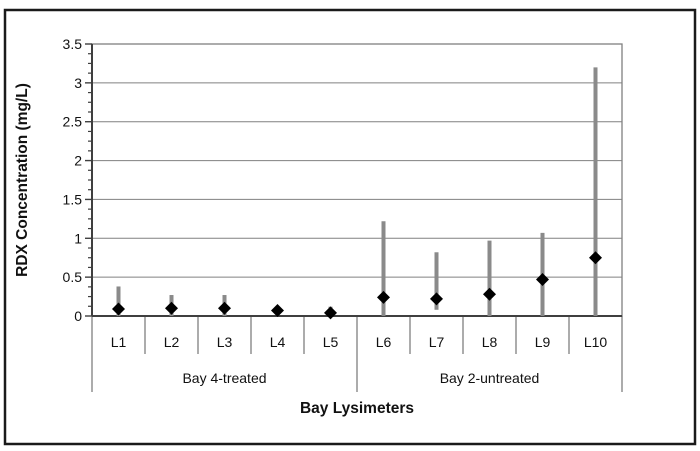  I want to click on category-label-L3: L3, so click(225, 342).